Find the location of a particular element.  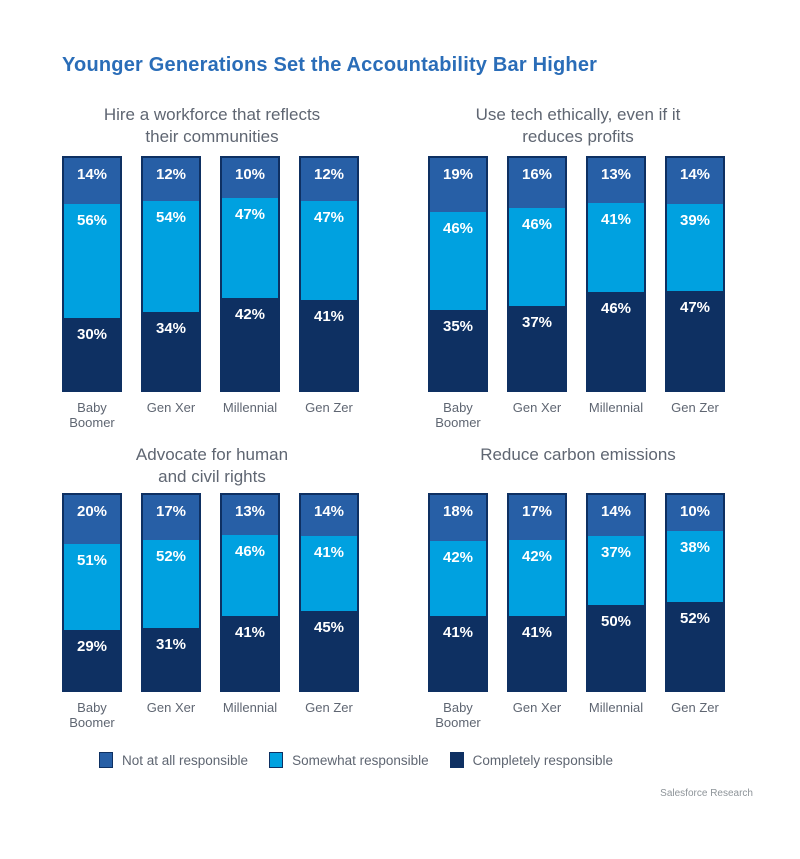

bar-column: 10% 47% 42% Millennial is located at coordinates (250, 293).